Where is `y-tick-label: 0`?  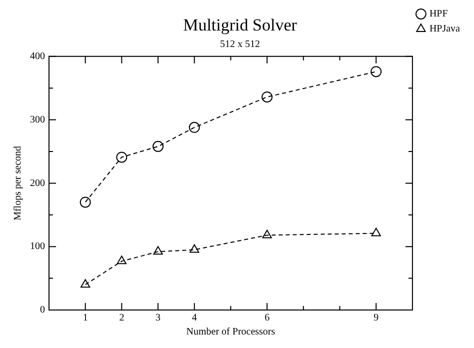 y-tick-label: 0 is located at coordinates (42, 310).